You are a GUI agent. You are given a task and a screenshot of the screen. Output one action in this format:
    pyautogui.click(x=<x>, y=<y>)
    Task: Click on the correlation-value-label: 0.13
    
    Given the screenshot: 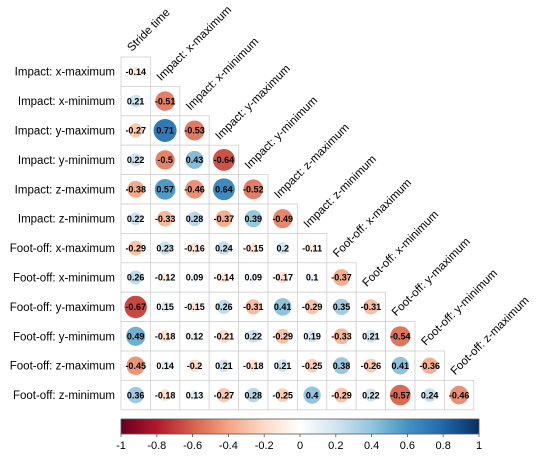 What is the action you would take?
    pyautogui.click(x=195, y=395)
    